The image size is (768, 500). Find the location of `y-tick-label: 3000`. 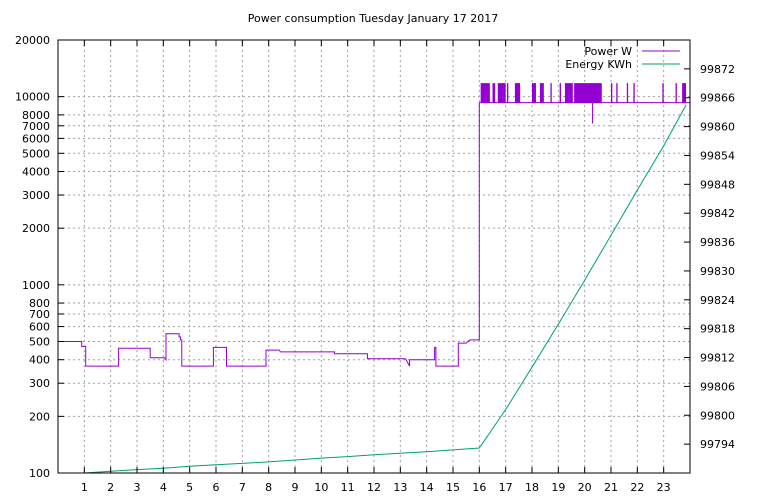

y-tick-label: 3000 is located at coordinates (36, 195).